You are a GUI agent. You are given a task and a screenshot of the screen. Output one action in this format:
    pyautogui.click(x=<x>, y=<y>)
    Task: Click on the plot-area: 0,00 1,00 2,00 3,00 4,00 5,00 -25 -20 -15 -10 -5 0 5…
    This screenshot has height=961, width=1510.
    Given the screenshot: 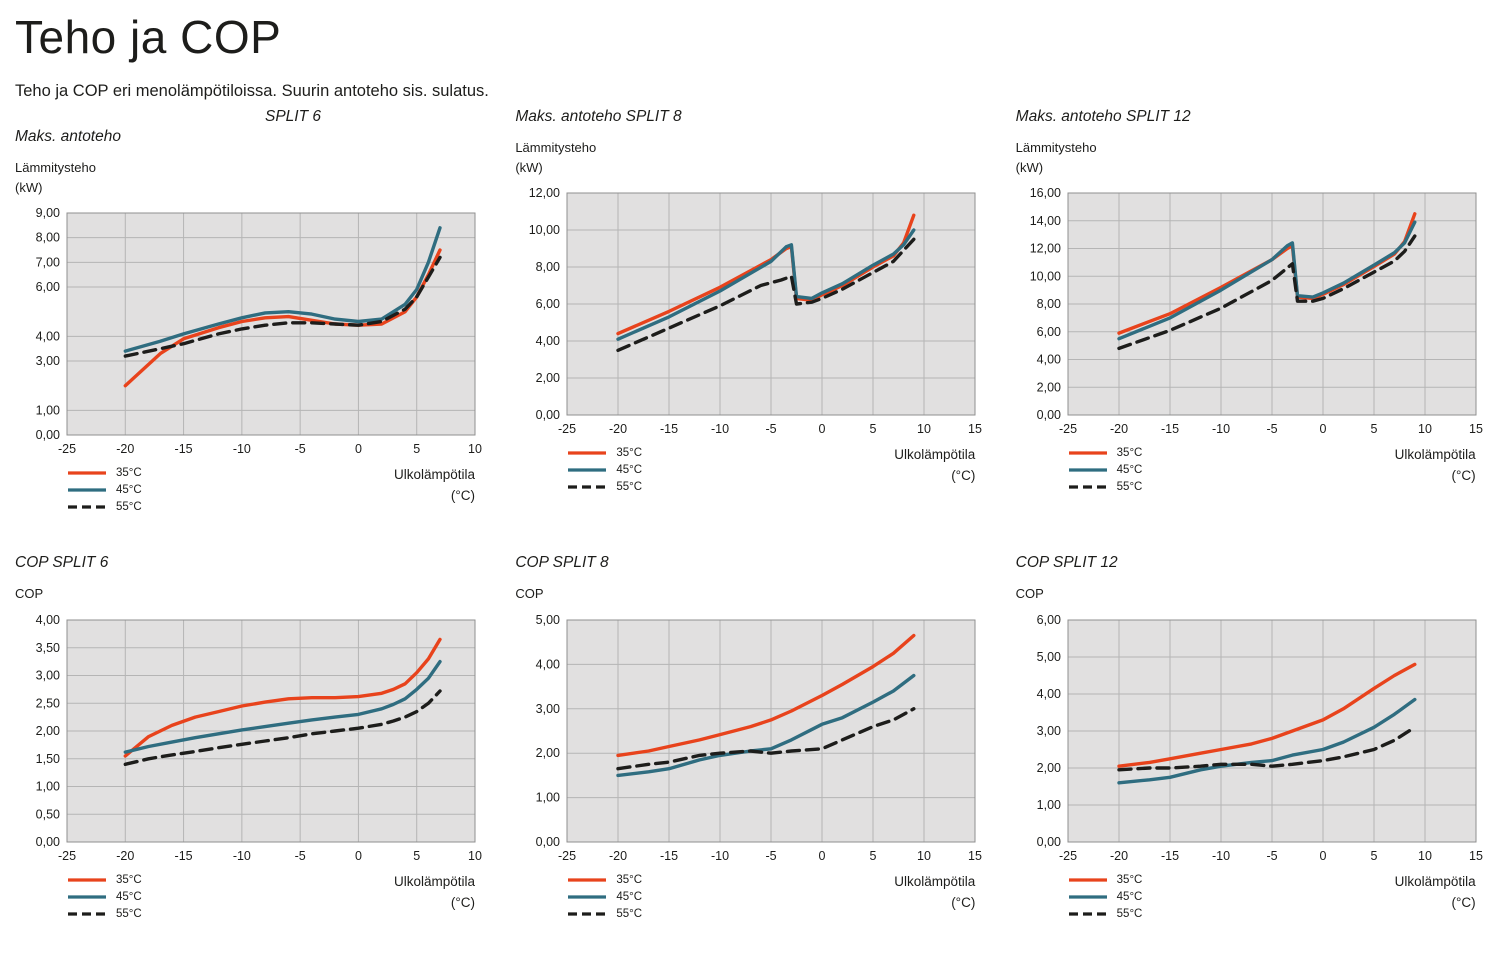 What is the action you would take?
    pyautogui.click(x=758, y=741)
    